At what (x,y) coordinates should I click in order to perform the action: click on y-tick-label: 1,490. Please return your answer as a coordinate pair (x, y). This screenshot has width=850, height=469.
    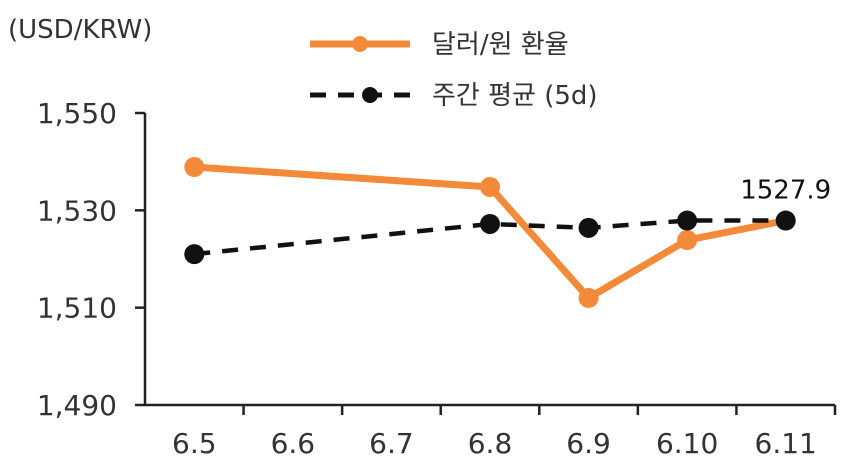
    Looking at the image, I should click on (77, 405).